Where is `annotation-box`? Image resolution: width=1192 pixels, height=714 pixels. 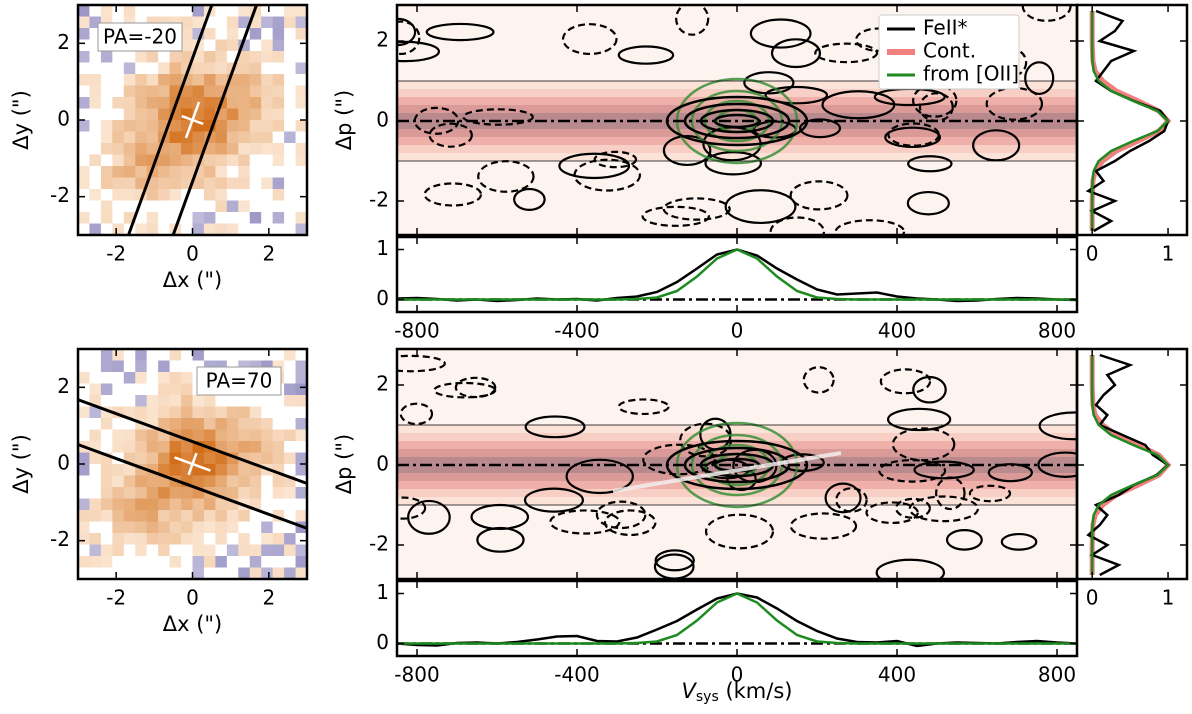
annotation-box is located at coordinates (140, 37).